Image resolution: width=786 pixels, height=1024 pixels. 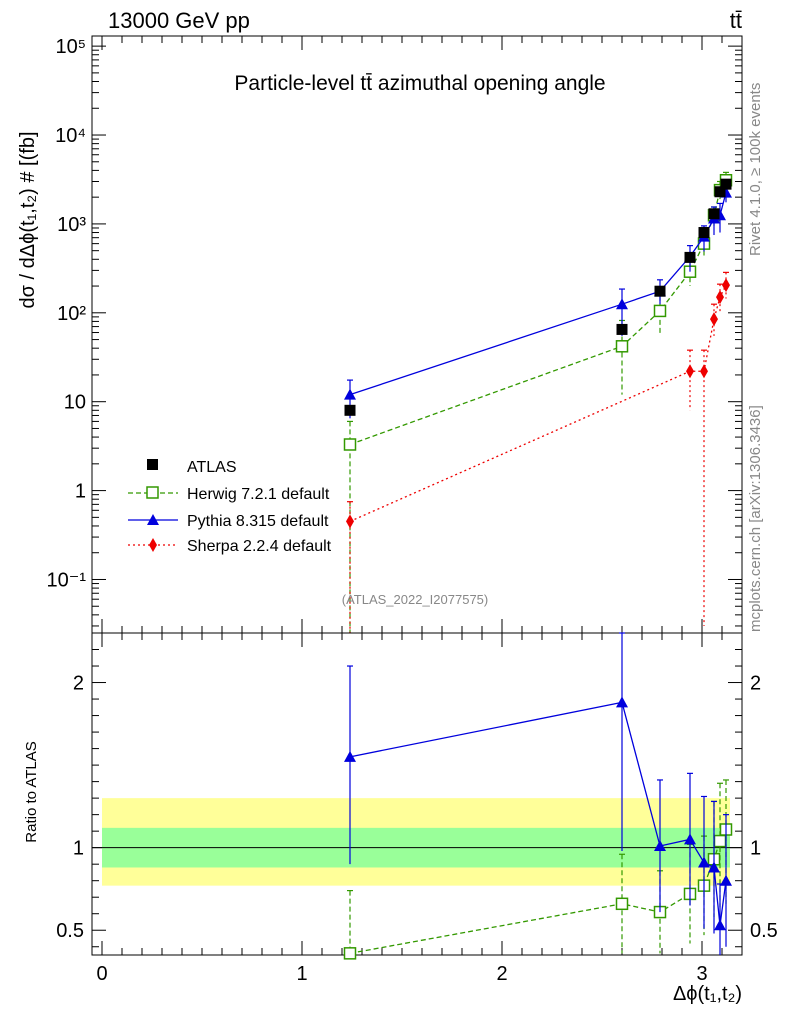 I want to click on legend-label-pythia: Pythia 8.315 default, so click(x=258, y=521).